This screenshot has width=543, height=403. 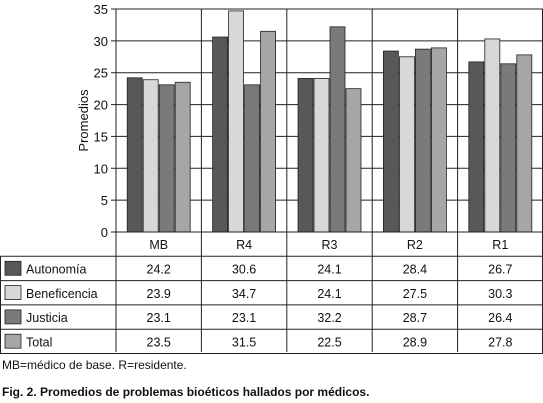 I want to click on y-tick-label: 20, so click(x=101, y=105).